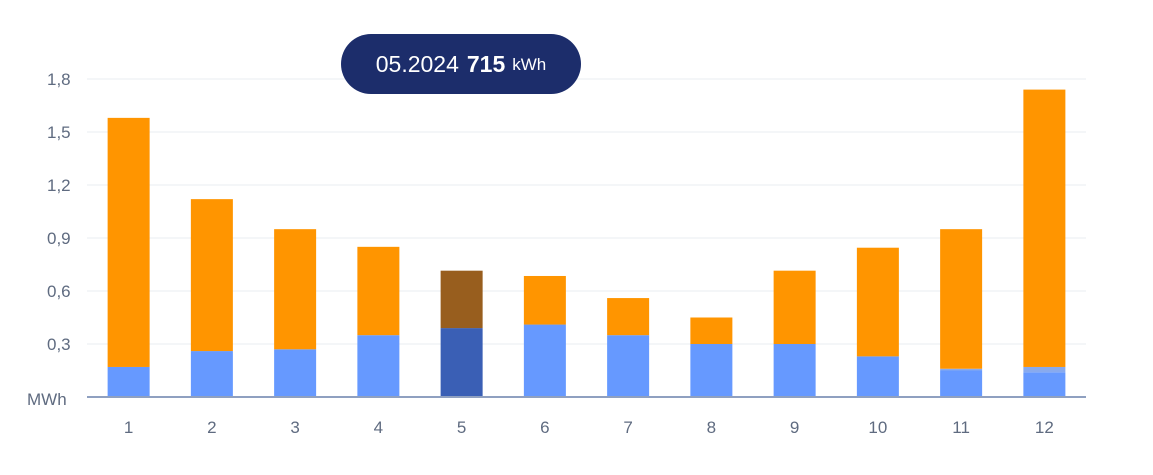  What do you see at coordinates (59, 79) in the screenshot?
I see `y-tick-label: 1,8` at bounding box center [59, 79].